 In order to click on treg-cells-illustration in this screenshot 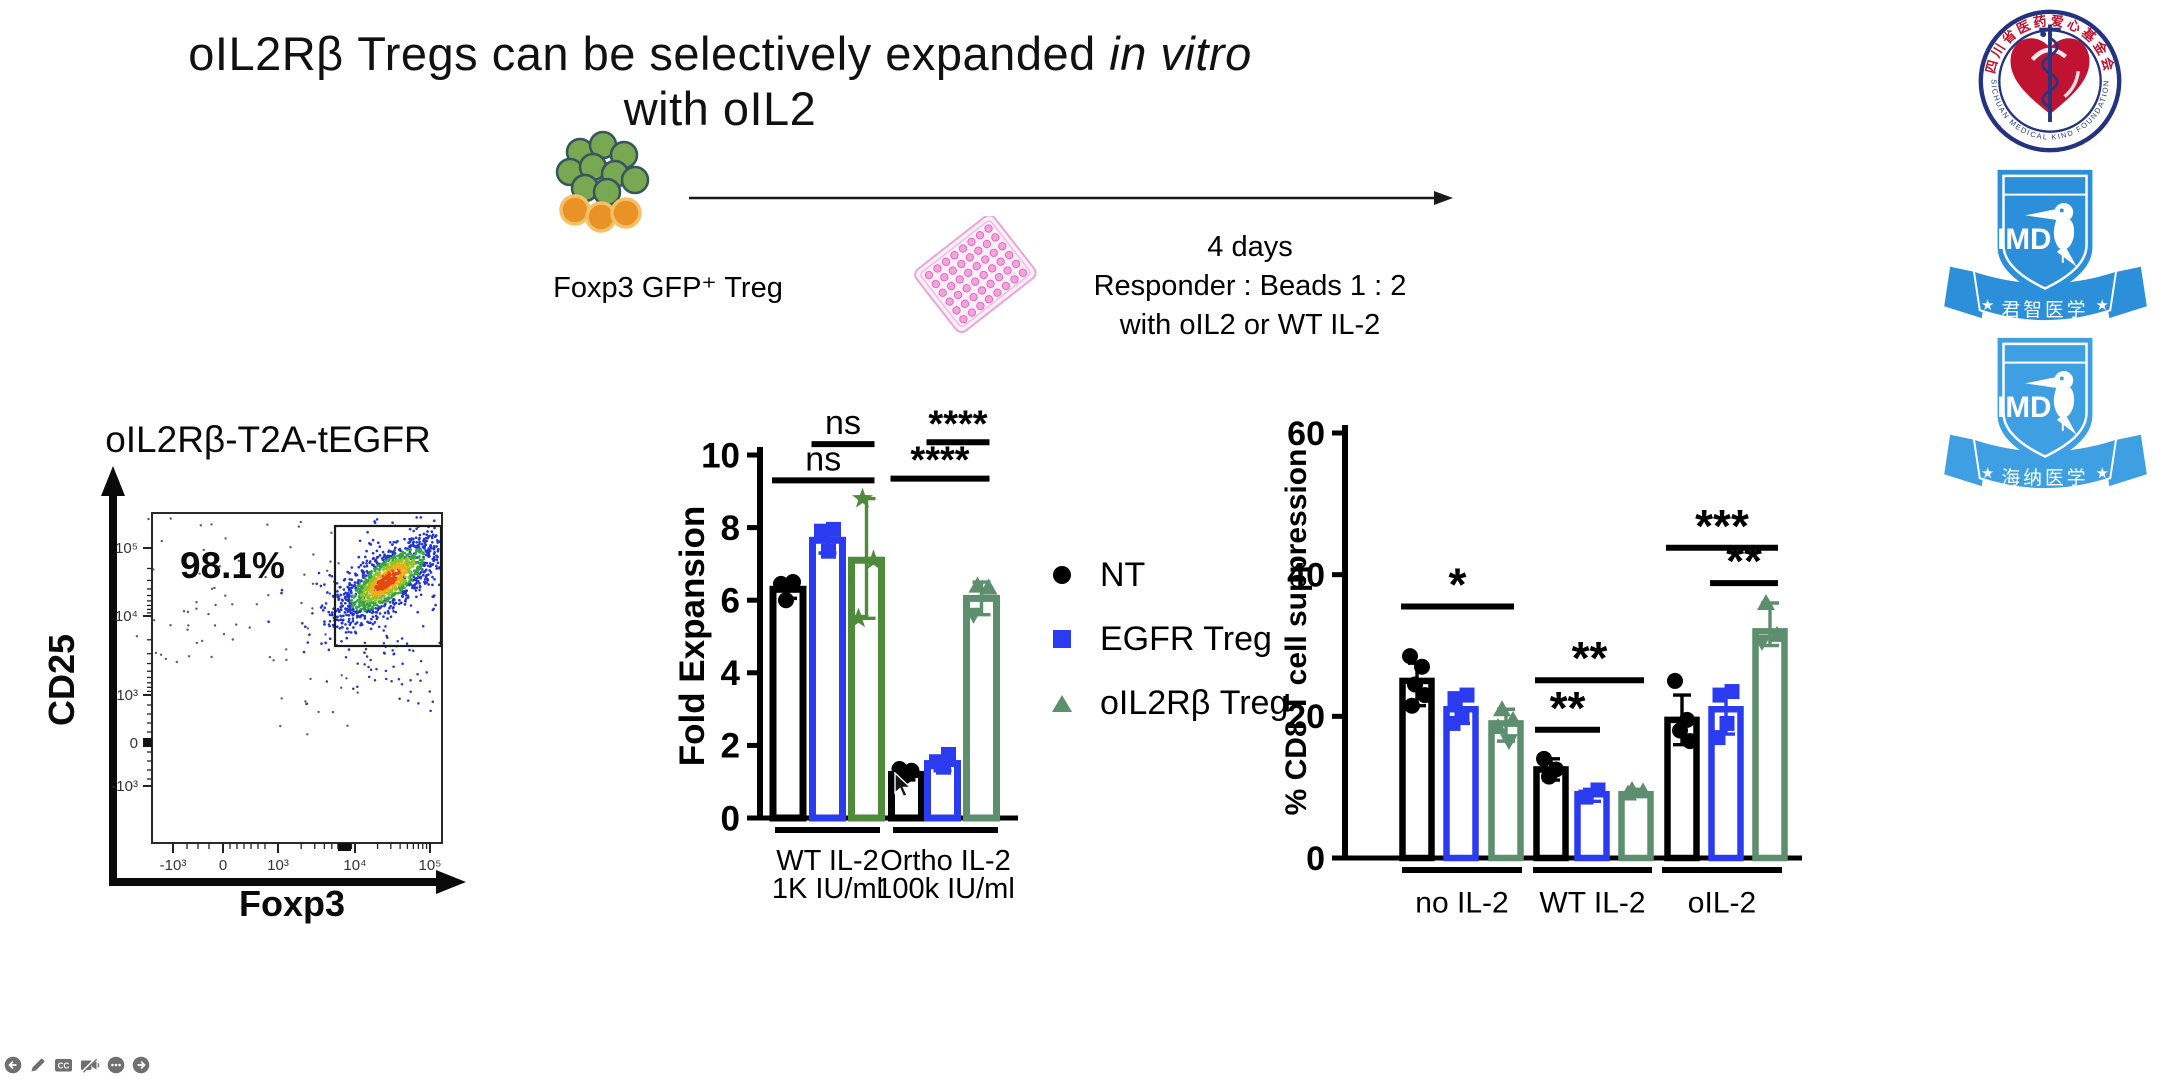, I will do `click(602, 181)`.